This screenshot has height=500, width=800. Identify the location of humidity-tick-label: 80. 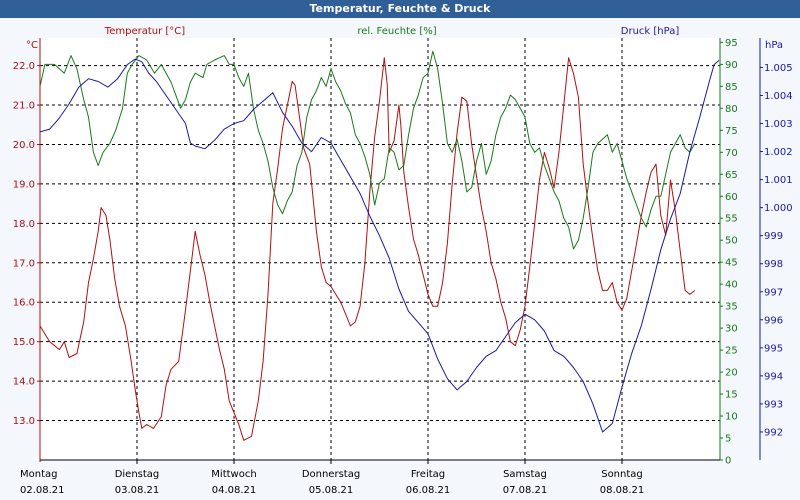
(731, 109).